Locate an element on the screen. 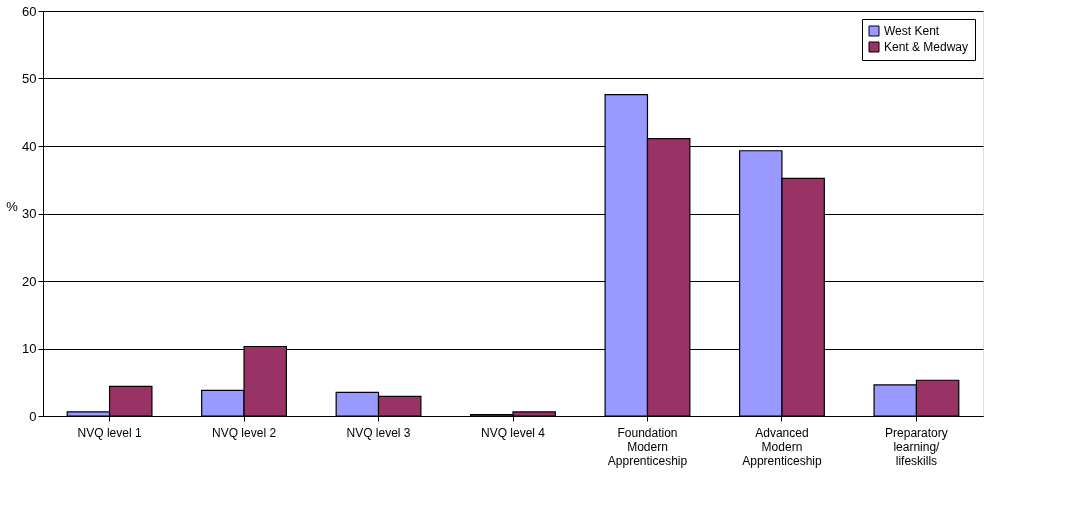 This screenshot has height=525, width=1083. y-tick-label: 40 is located at coordinates (29, 146).